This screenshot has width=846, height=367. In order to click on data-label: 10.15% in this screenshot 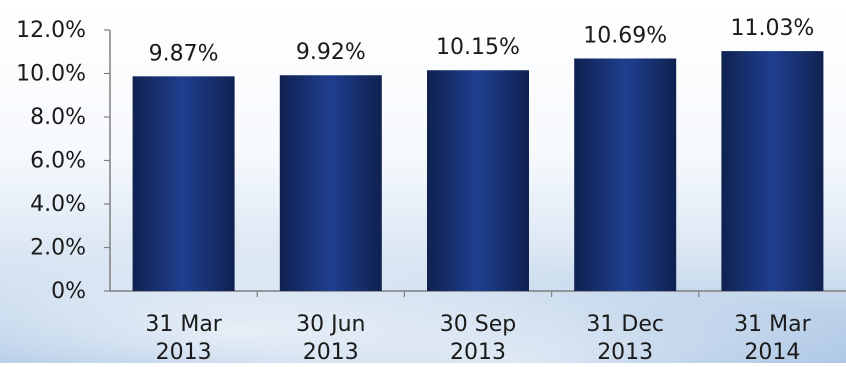, I will do `click(478, 47)`.